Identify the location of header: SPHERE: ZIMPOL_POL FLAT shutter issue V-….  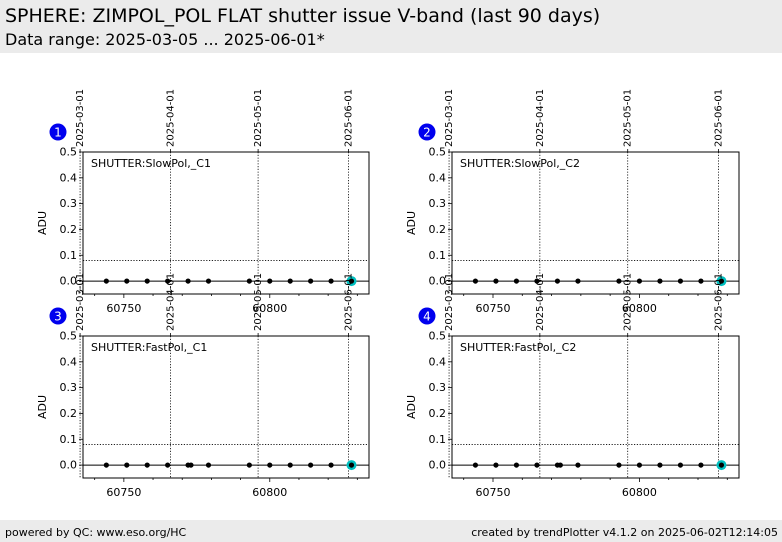
(391, 26).